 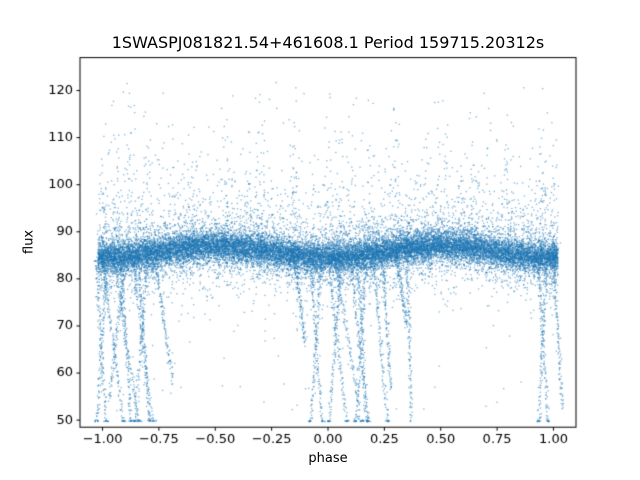 I want to click on y-axis-label: flux, so click(x=29, y=242).